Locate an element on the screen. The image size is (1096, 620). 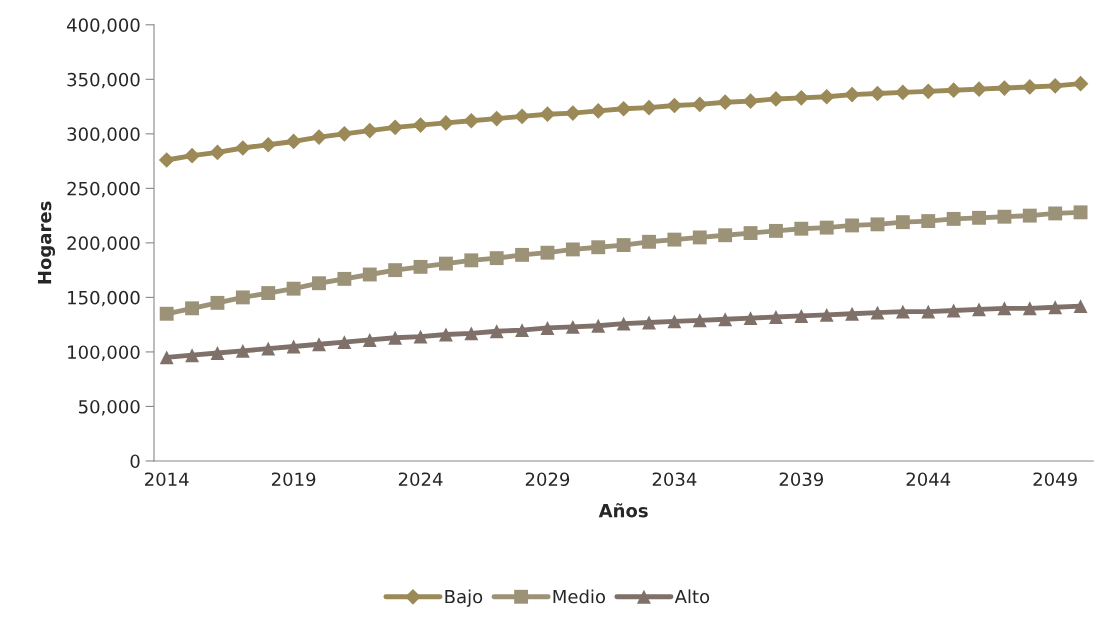
x-tick-label: 2049 is located at coordinates (1055, 479).